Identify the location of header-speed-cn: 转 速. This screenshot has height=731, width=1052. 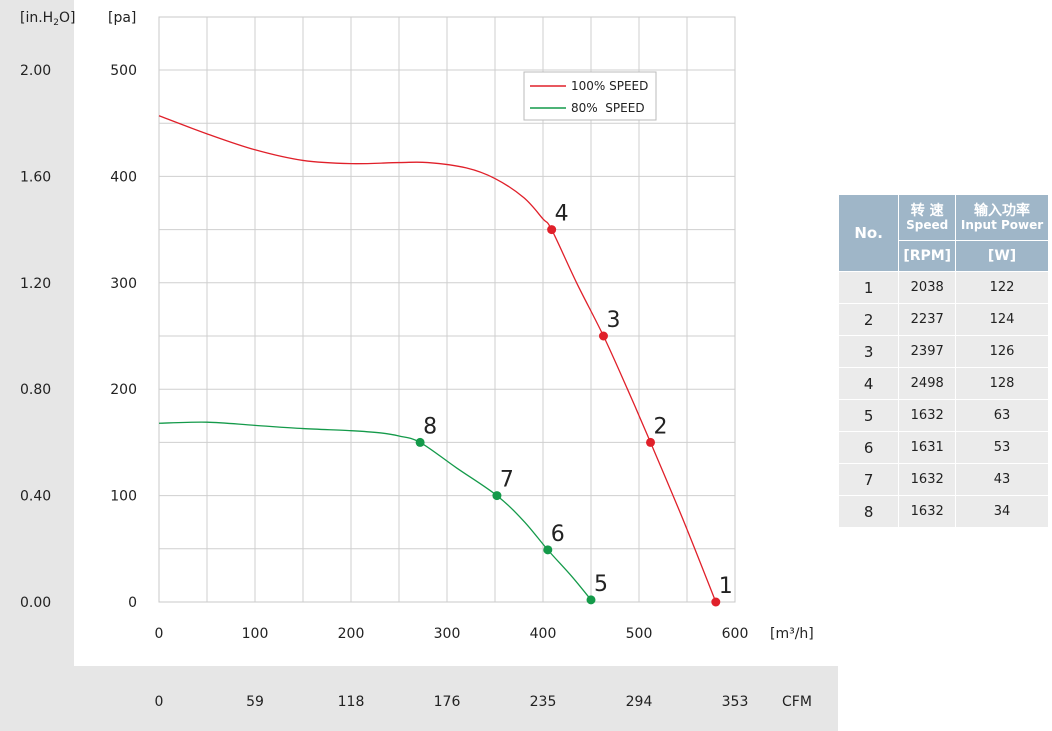
(927, 210).